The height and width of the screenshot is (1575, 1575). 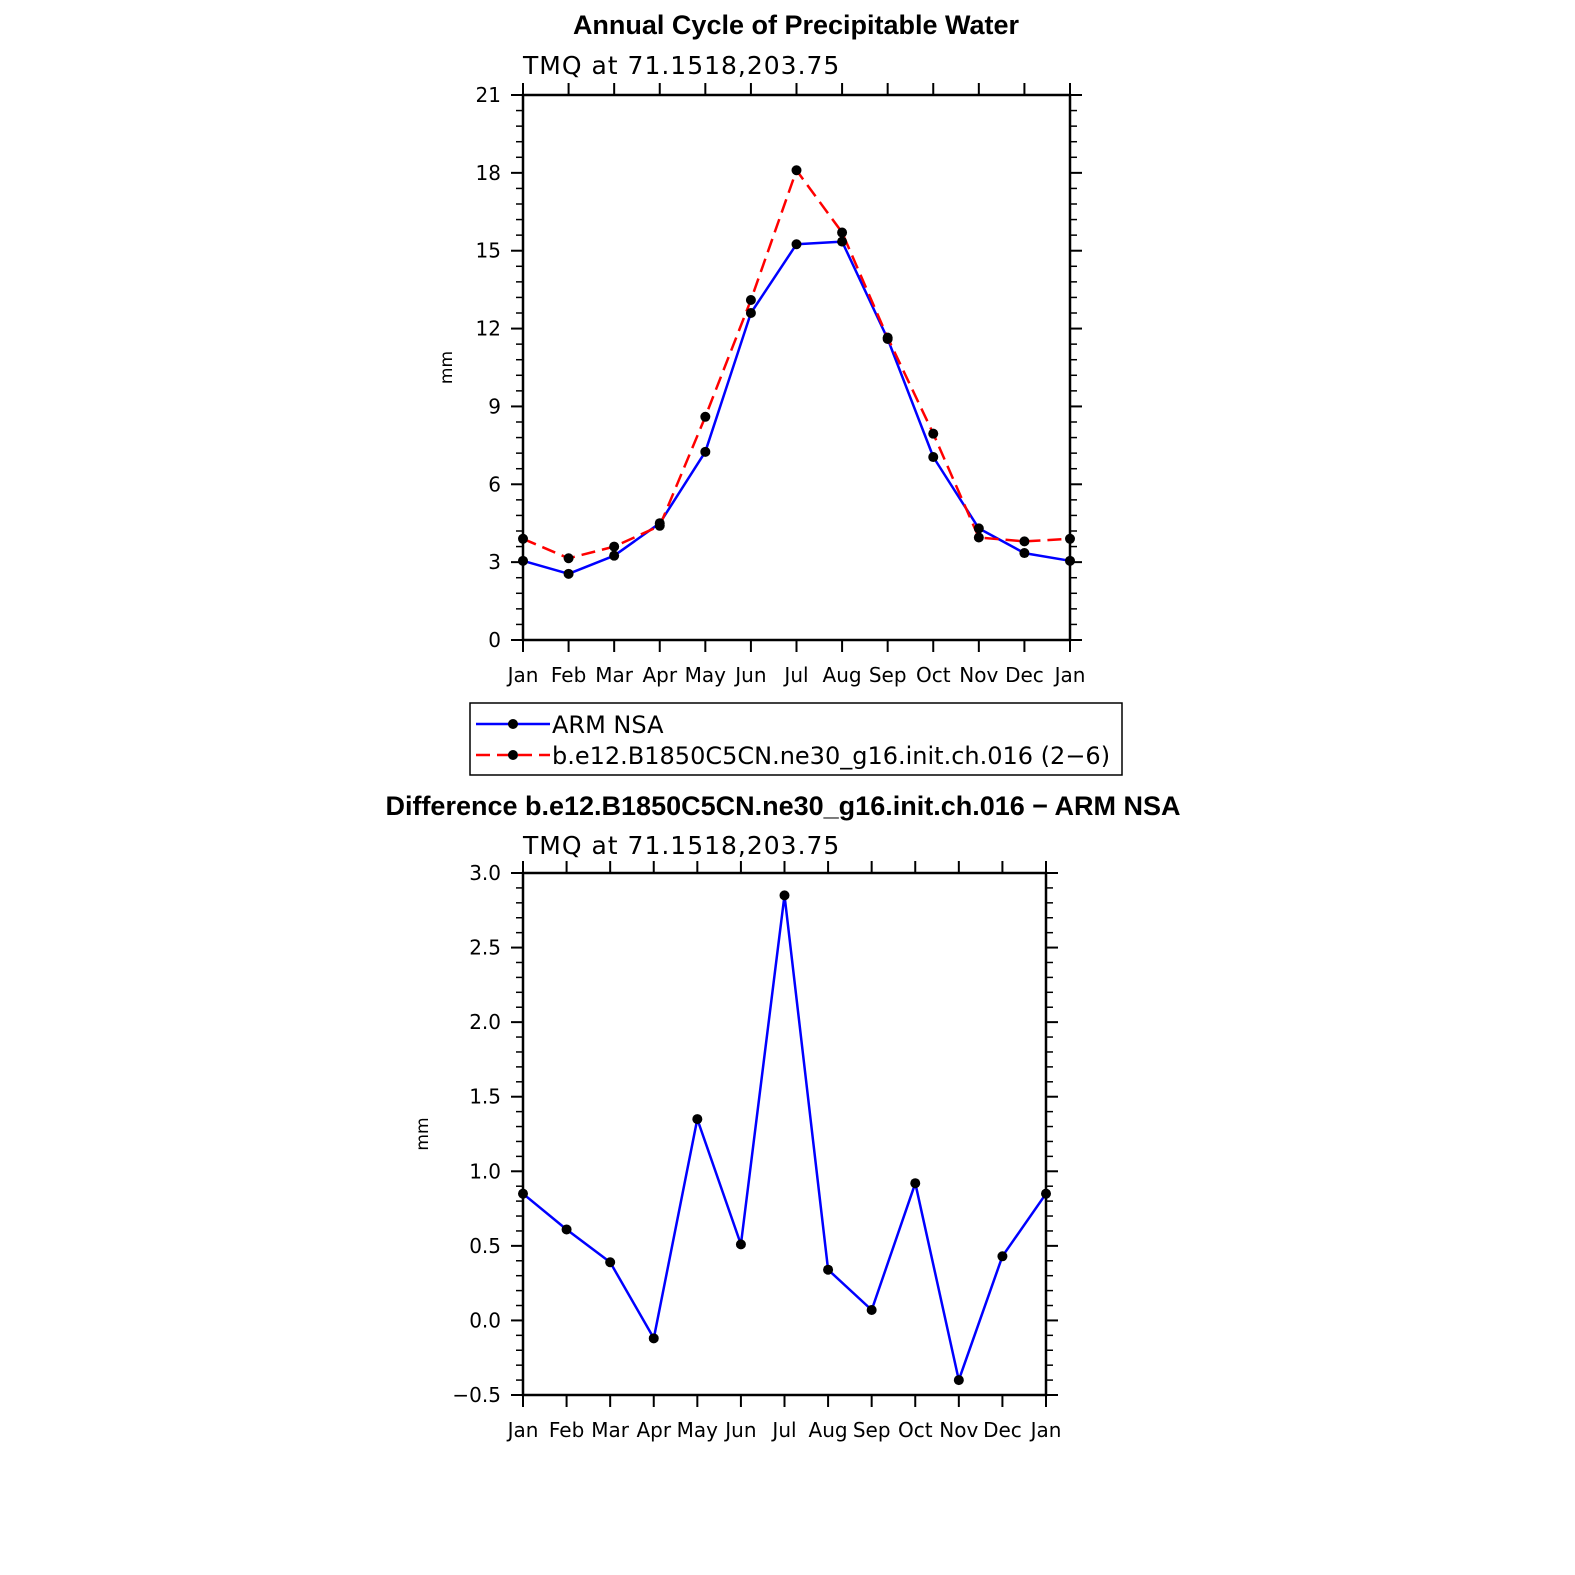 I want to click on legend-entry: ARM NSA, so click(x=608, y=725).